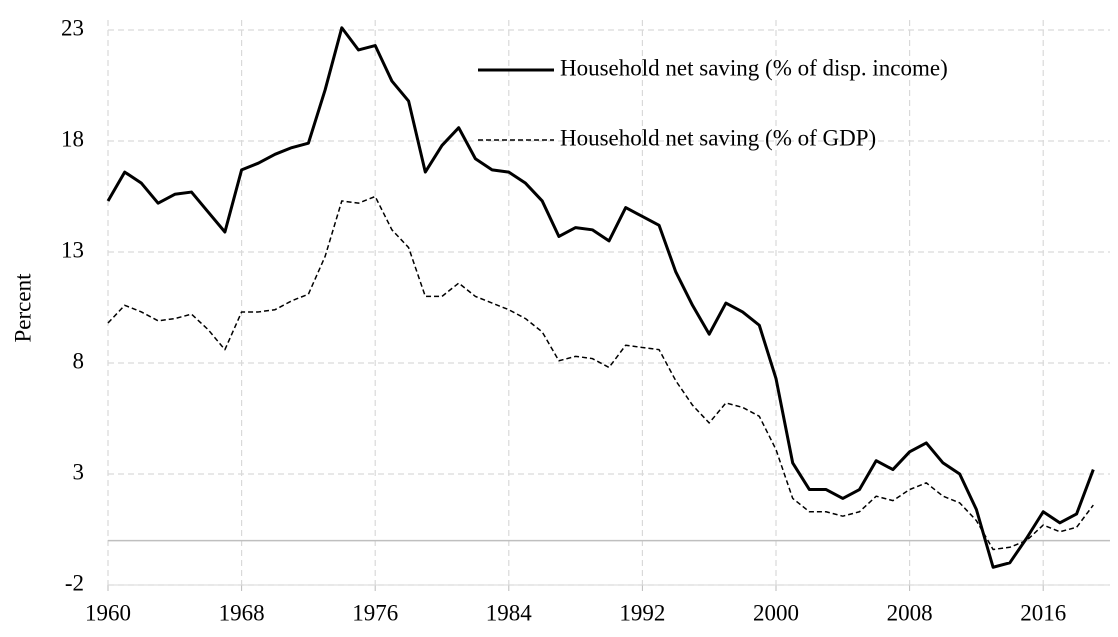 The image size is (1118, 637). I want to click on x-tick-label: 2000, so click(776, 612).